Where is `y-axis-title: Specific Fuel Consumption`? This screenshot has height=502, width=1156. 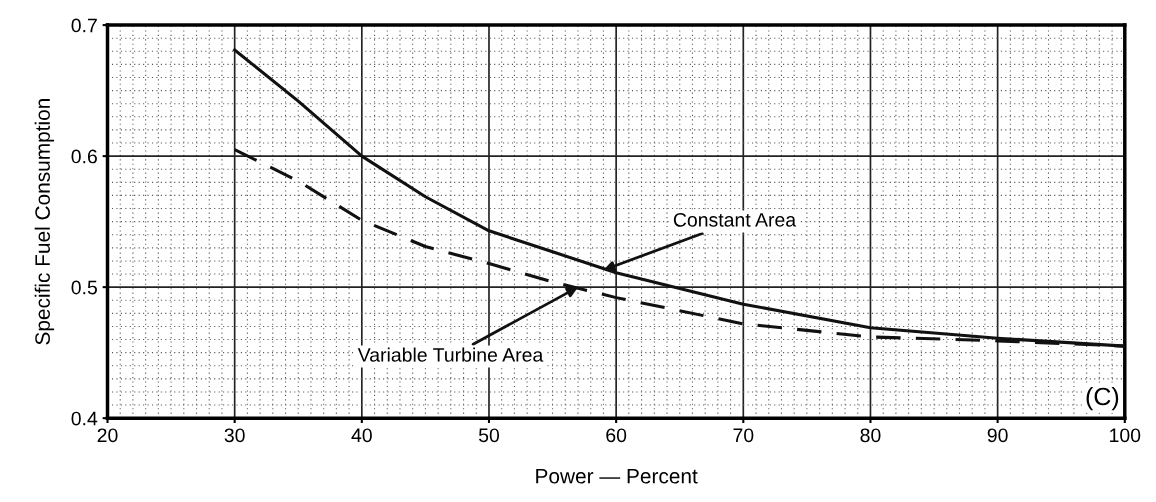 y-axis-title: Specific Fuel Consumption is located at coordinates (44, 222).